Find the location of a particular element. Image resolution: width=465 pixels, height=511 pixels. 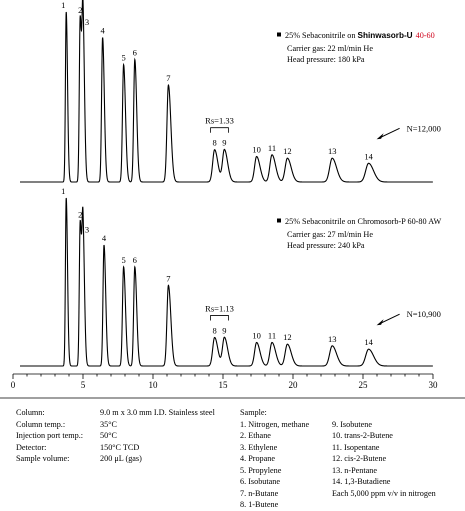

sample-title: Sample: is located at coordinates (253, 412).